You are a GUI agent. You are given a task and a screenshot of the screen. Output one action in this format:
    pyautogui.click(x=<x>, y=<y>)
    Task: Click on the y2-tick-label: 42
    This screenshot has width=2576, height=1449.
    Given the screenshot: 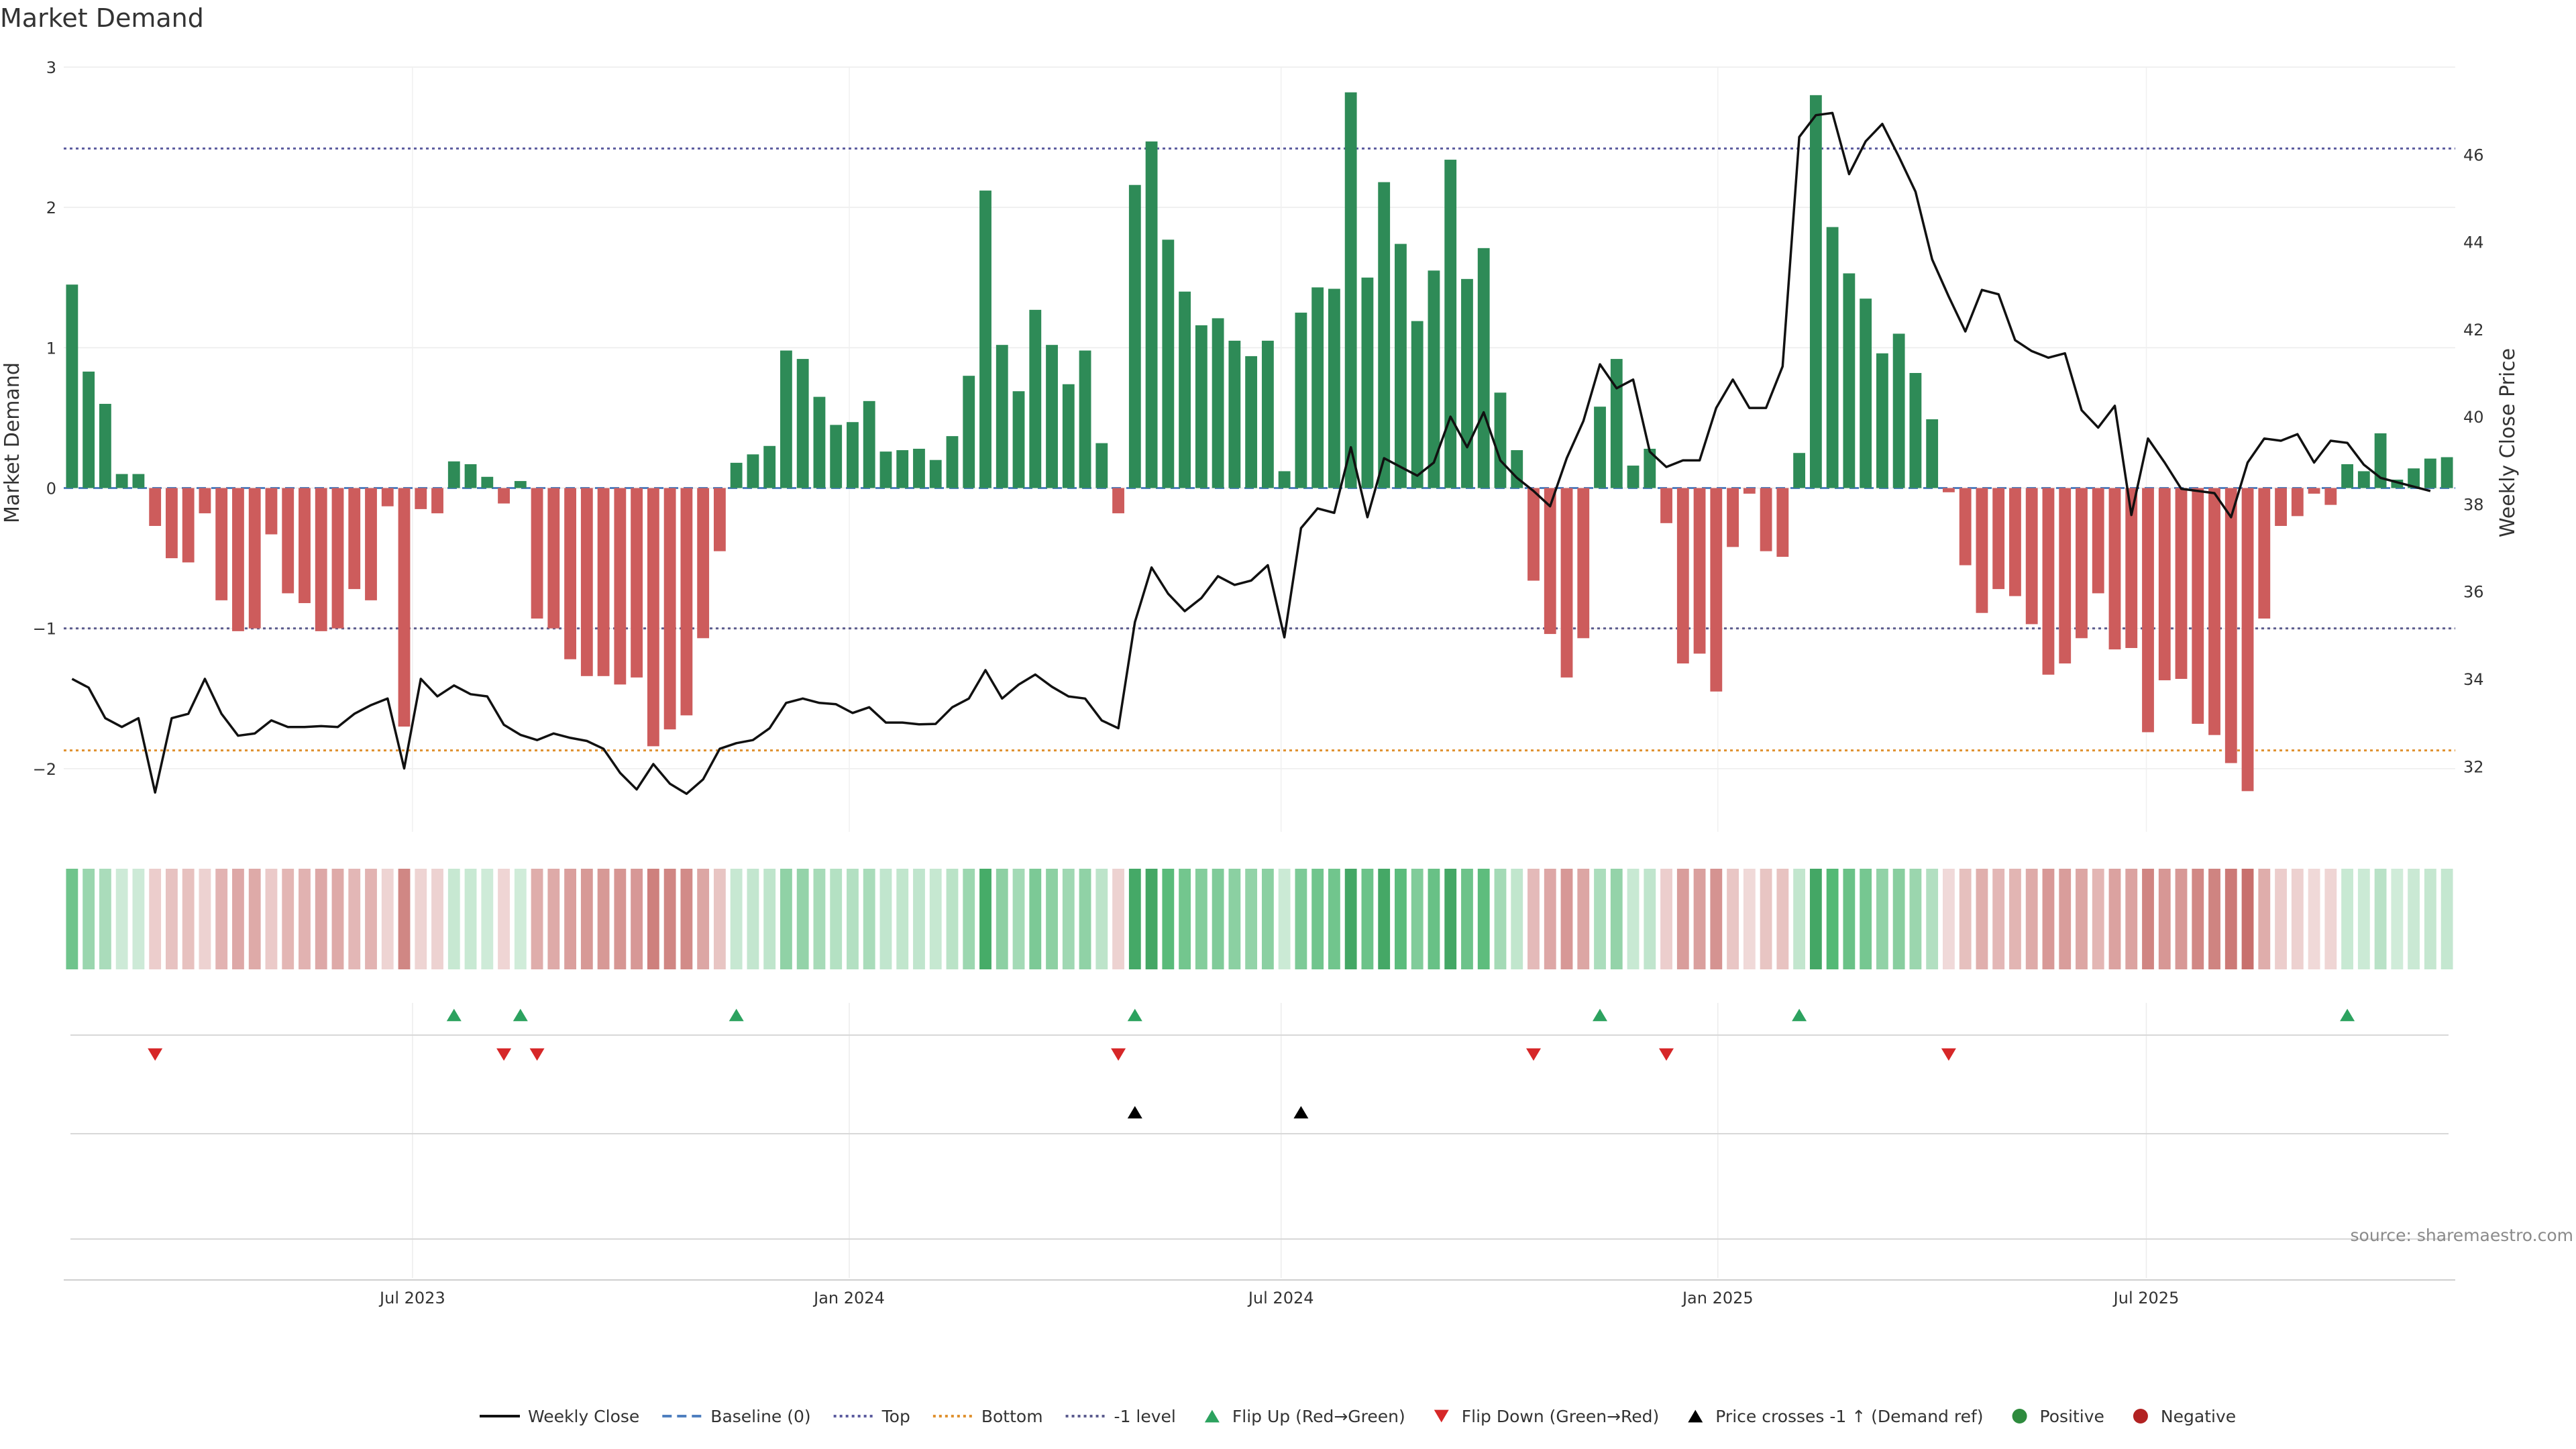 What is the action you would take?
    pyautogui.click(x=2473, y=330)
    